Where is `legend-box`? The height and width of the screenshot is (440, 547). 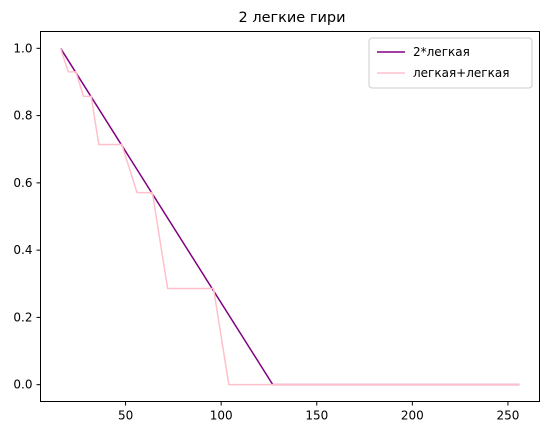 legend-box is located at coordinates (450, 63).